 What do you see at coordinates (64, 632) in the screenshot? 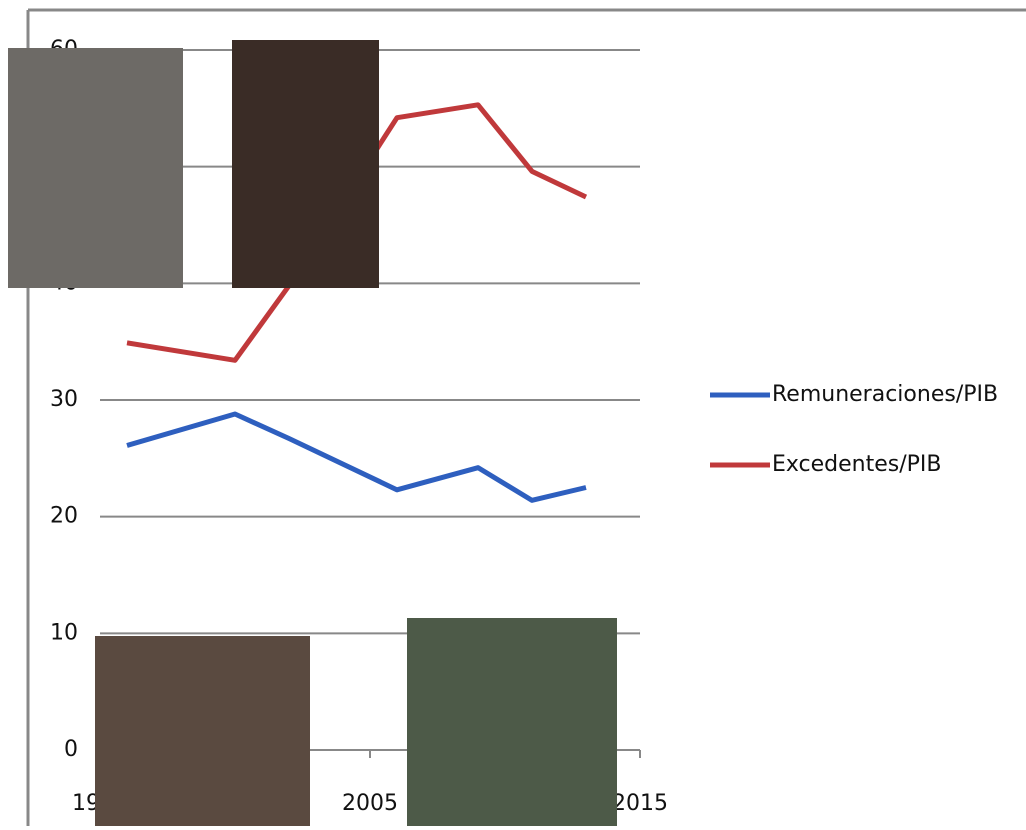
I see `y-tick-label: 10` at bounding box center [64, 632].